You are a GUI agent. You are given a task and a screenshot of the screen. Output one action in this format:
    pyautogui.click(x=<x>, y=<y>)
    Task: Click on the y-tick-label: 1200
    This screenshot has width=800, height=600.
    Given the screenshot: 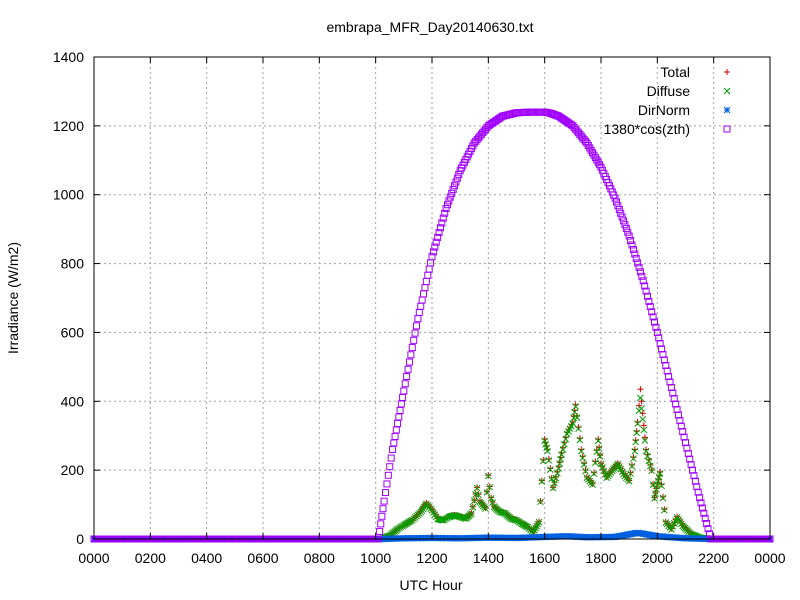 What is the action you would take?
    pyautogui.click(x=68, y=126)
    